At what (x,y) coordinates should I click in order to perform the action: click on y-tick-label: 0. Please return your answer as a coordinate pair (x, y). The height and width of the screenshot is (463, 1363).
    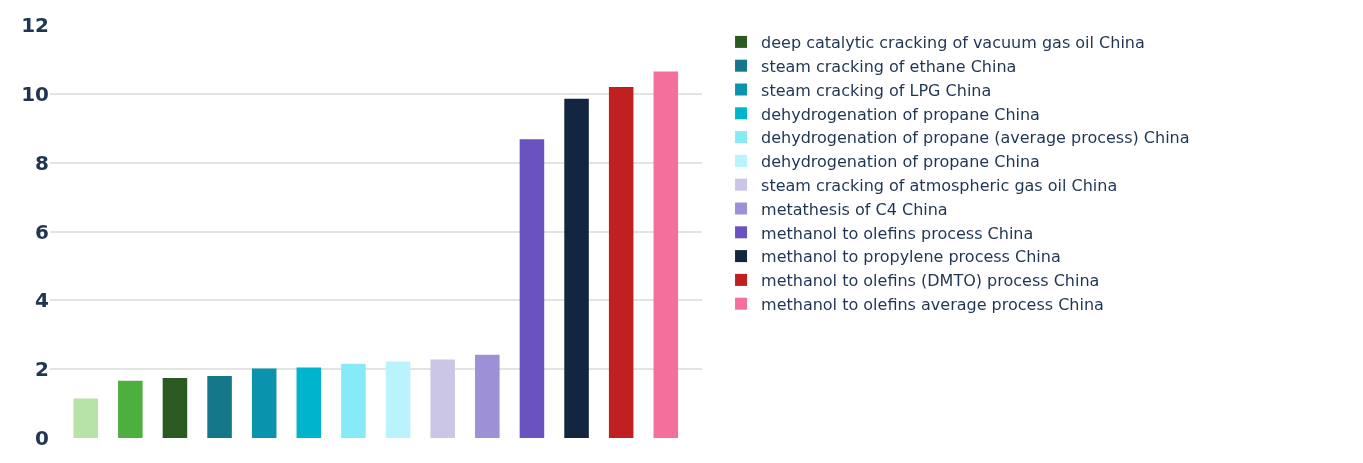
    Looking at the image, I should click on (42, 438).